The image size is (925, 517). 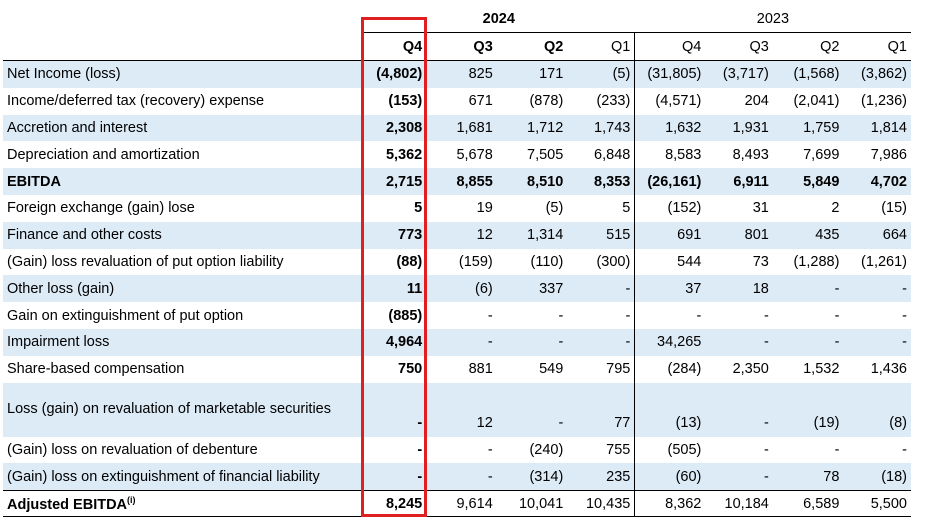 What do you see at coordinates (131, 499) in the screenshot?
I see `footnote-marker: (i)` at bounding box center [131, 499].